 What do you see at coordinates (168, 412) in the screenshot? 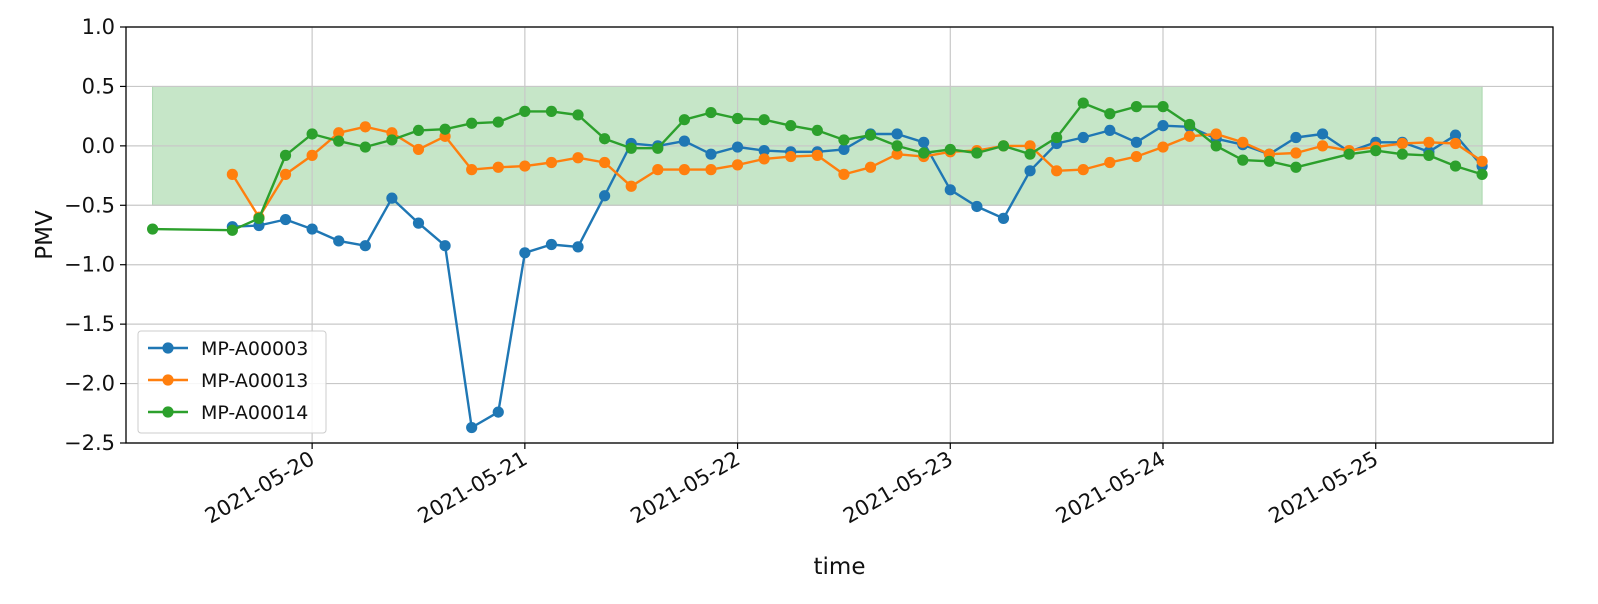
I see `legend-marker-mp-a00014` at bounding box center [168, 412].